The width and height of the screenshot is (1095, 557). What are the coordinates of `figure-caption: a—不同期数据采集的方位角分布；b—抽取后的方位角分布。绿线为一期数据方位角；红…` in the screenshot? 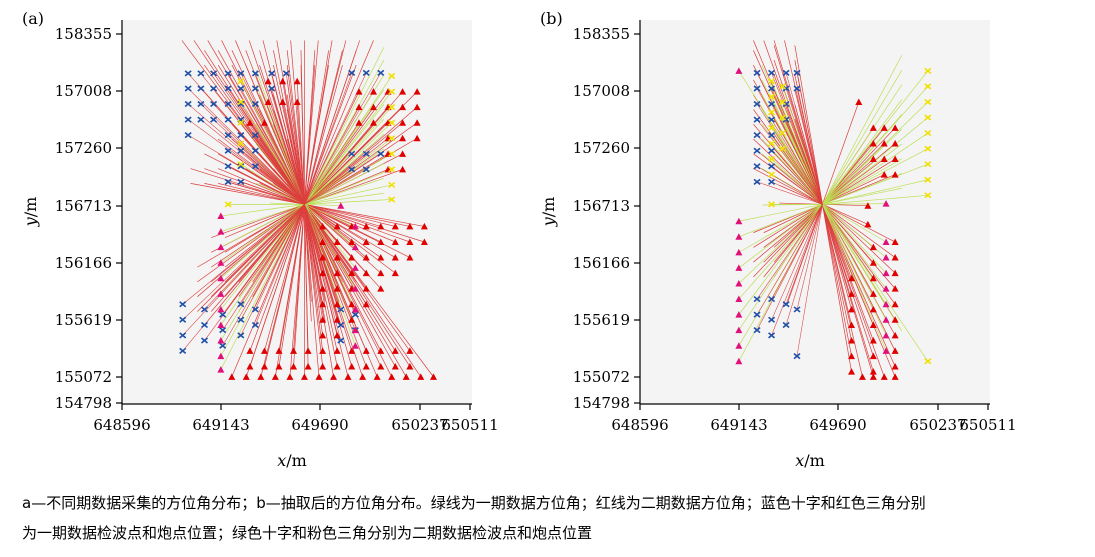 It's located at (552, 518).